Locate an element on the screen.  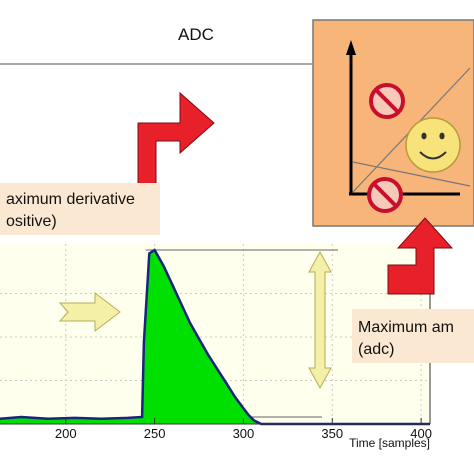
annotation-line-1: Maximum am is located at coordinates (406, 327).